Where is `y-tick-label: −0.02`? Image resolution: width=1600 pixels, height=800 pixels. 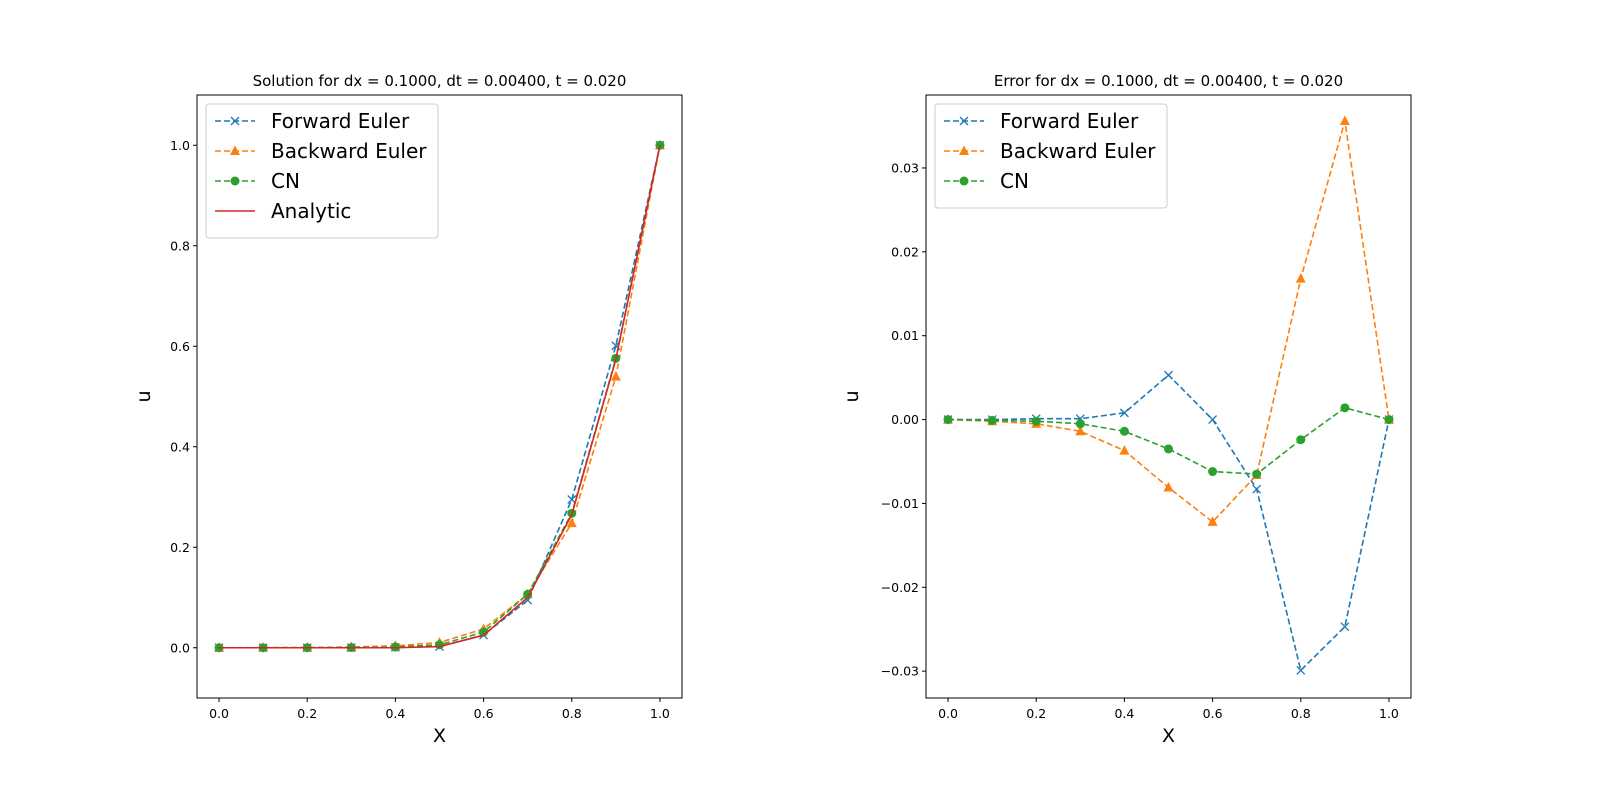
y-tick-label: −0.02 is located at coordinates (900, 587).